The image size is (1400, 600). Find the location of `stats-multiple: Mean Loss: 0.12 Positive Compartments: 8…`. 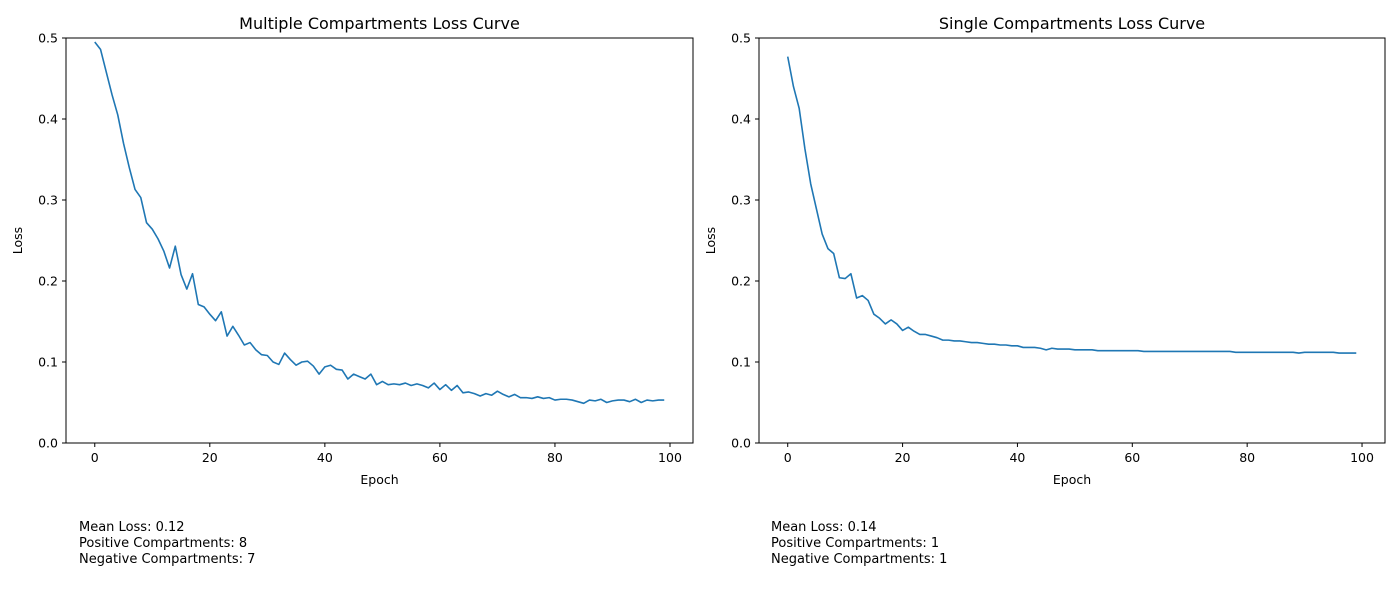

stats-multiple: Mean Loss: 0.12 Positive Compartments: 8… is located at coordinates (167, 544).